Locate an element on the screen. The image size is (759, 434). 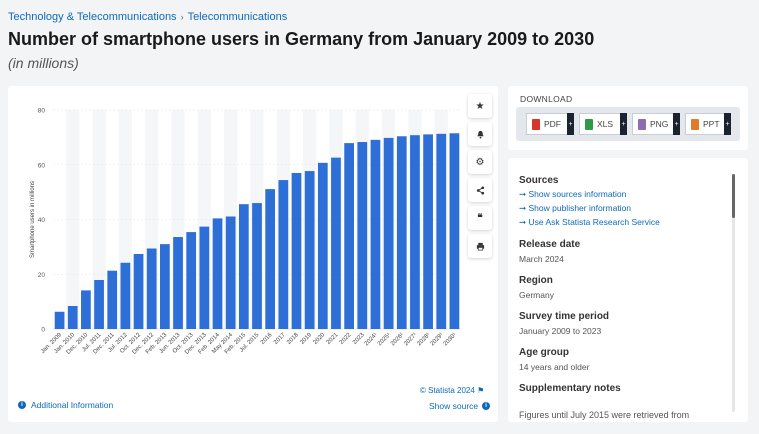
age-group-heading: Age group is located at coordinates (544, 352).